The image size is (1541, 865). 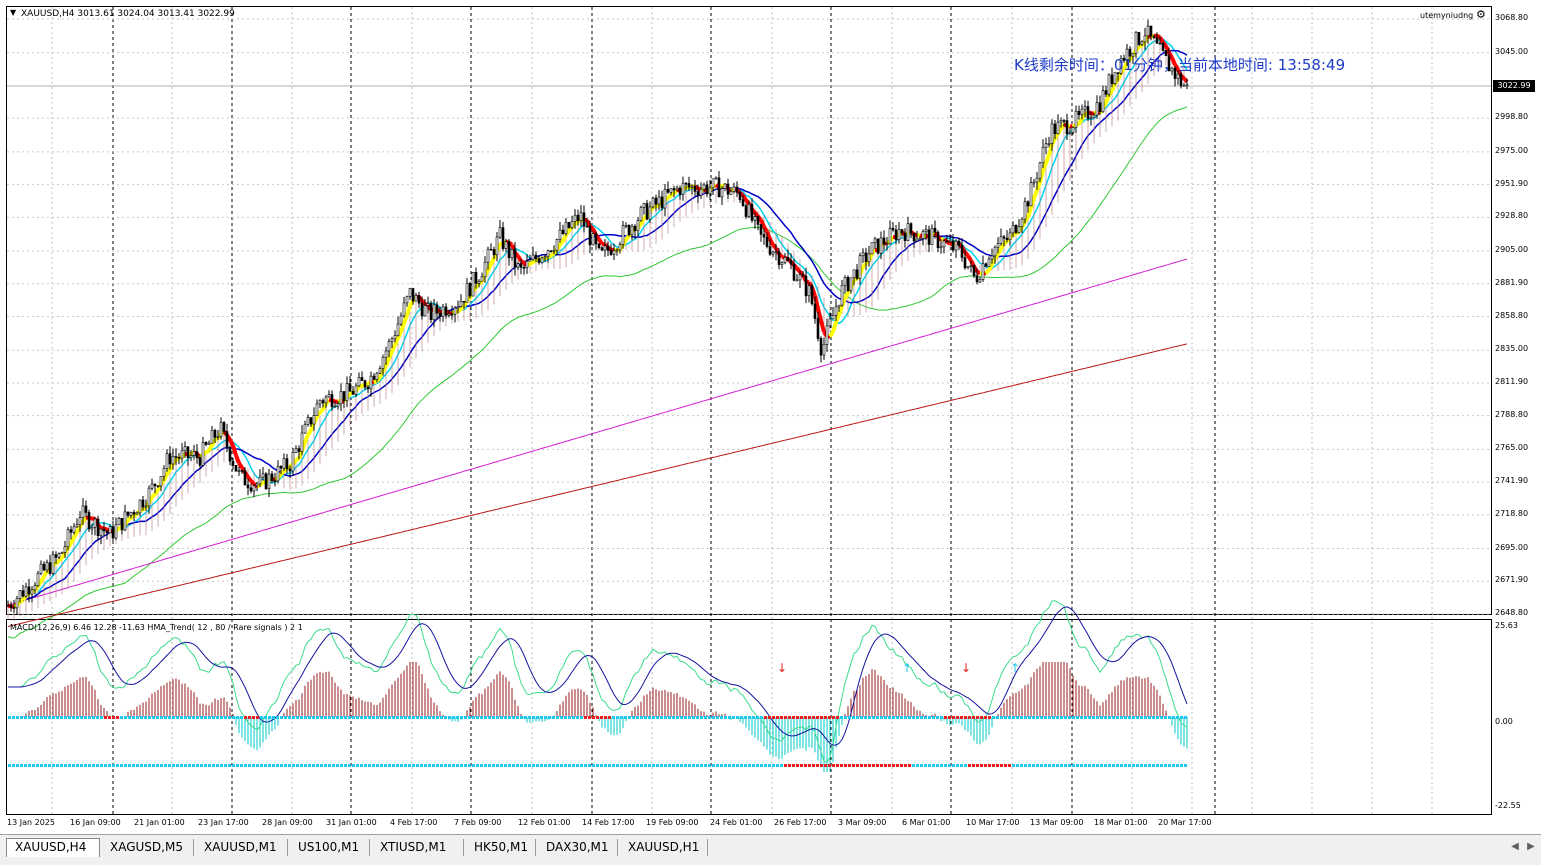 I want to click on price-tick-label: 2648.80, so click(x=1511, y=612).